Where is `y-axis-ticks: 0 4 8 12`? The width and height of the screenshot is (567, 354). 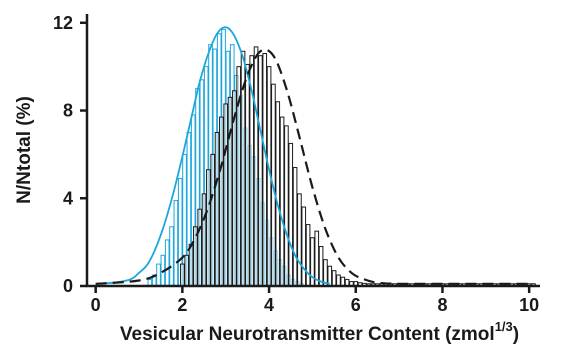 y-axis-ticks: 0 4 8 12 is located at coordinates (70, 154).